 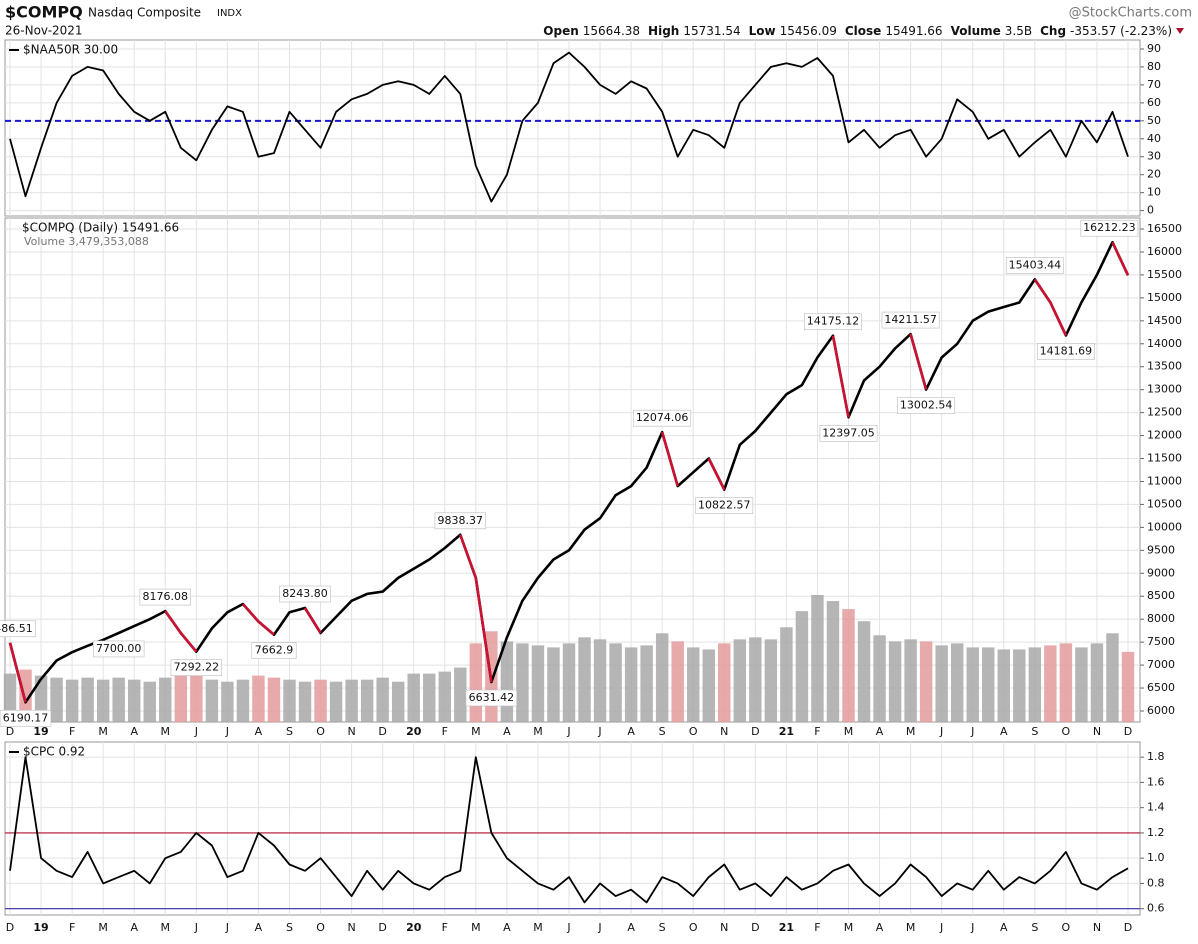 I want to click on y-tick-label: 16500, so click(x=1164, y=228).